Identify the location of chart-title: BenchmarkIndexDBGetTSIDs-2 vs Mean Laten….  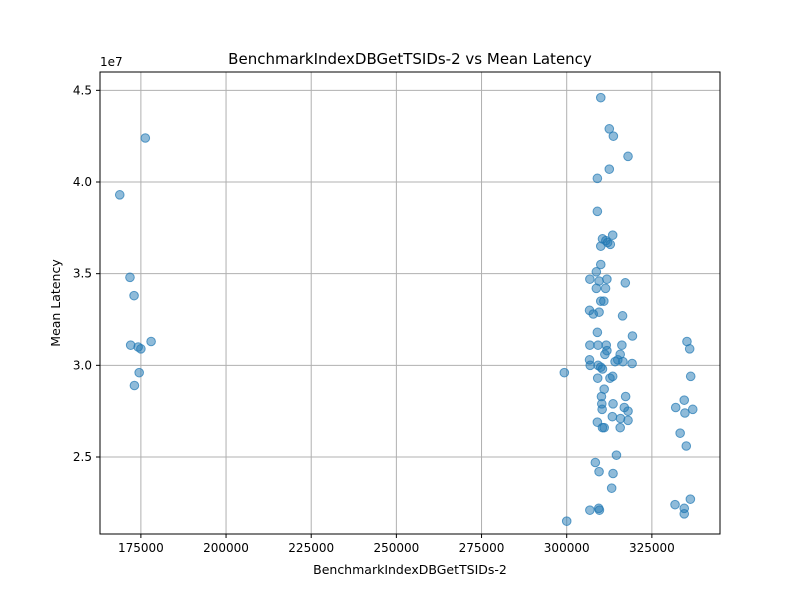
(410, 59).